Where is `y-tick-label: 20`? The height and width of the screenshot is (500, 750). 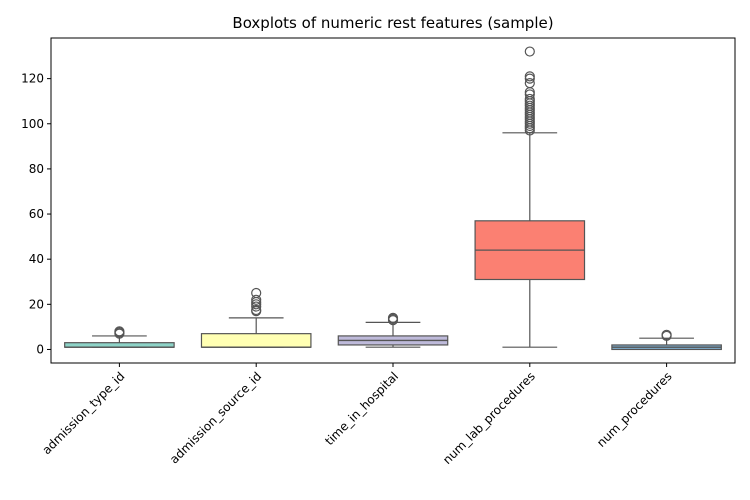
y-tick-label: 20 is located at coordinates (36, 304).